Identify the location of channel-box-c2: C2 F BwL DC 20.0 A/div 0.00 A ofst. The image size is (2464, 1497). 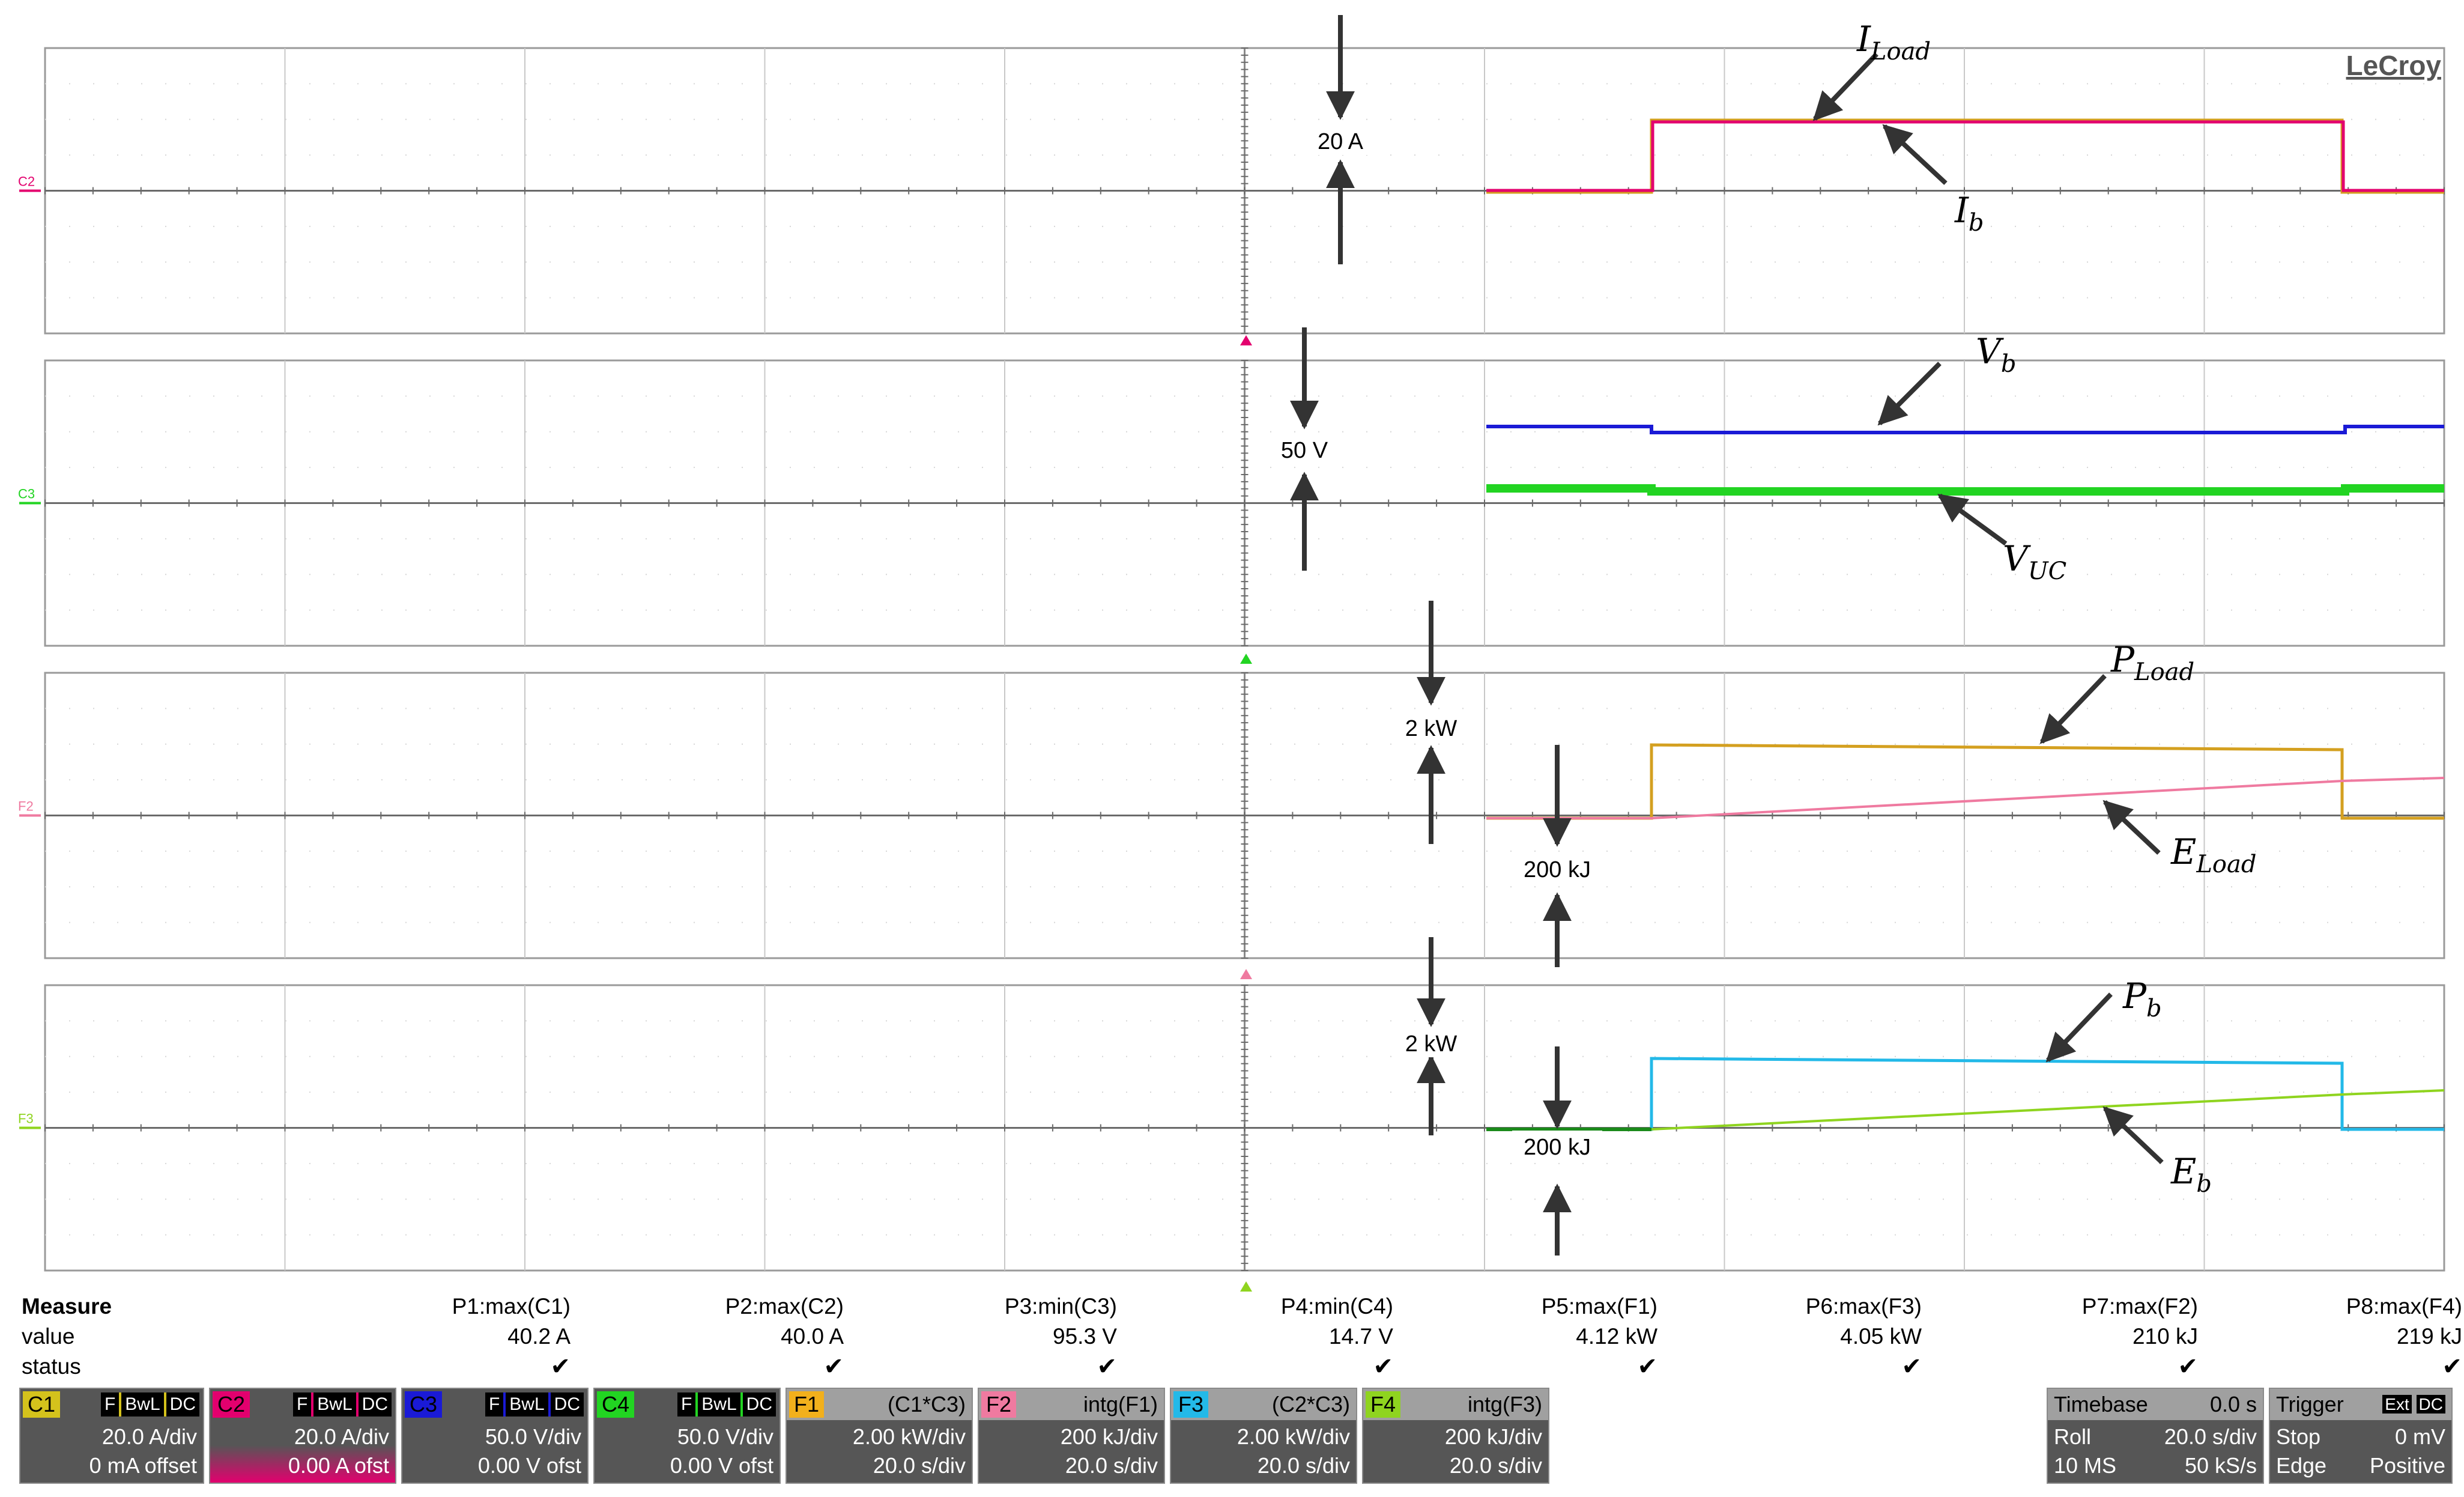
(302, 1436).